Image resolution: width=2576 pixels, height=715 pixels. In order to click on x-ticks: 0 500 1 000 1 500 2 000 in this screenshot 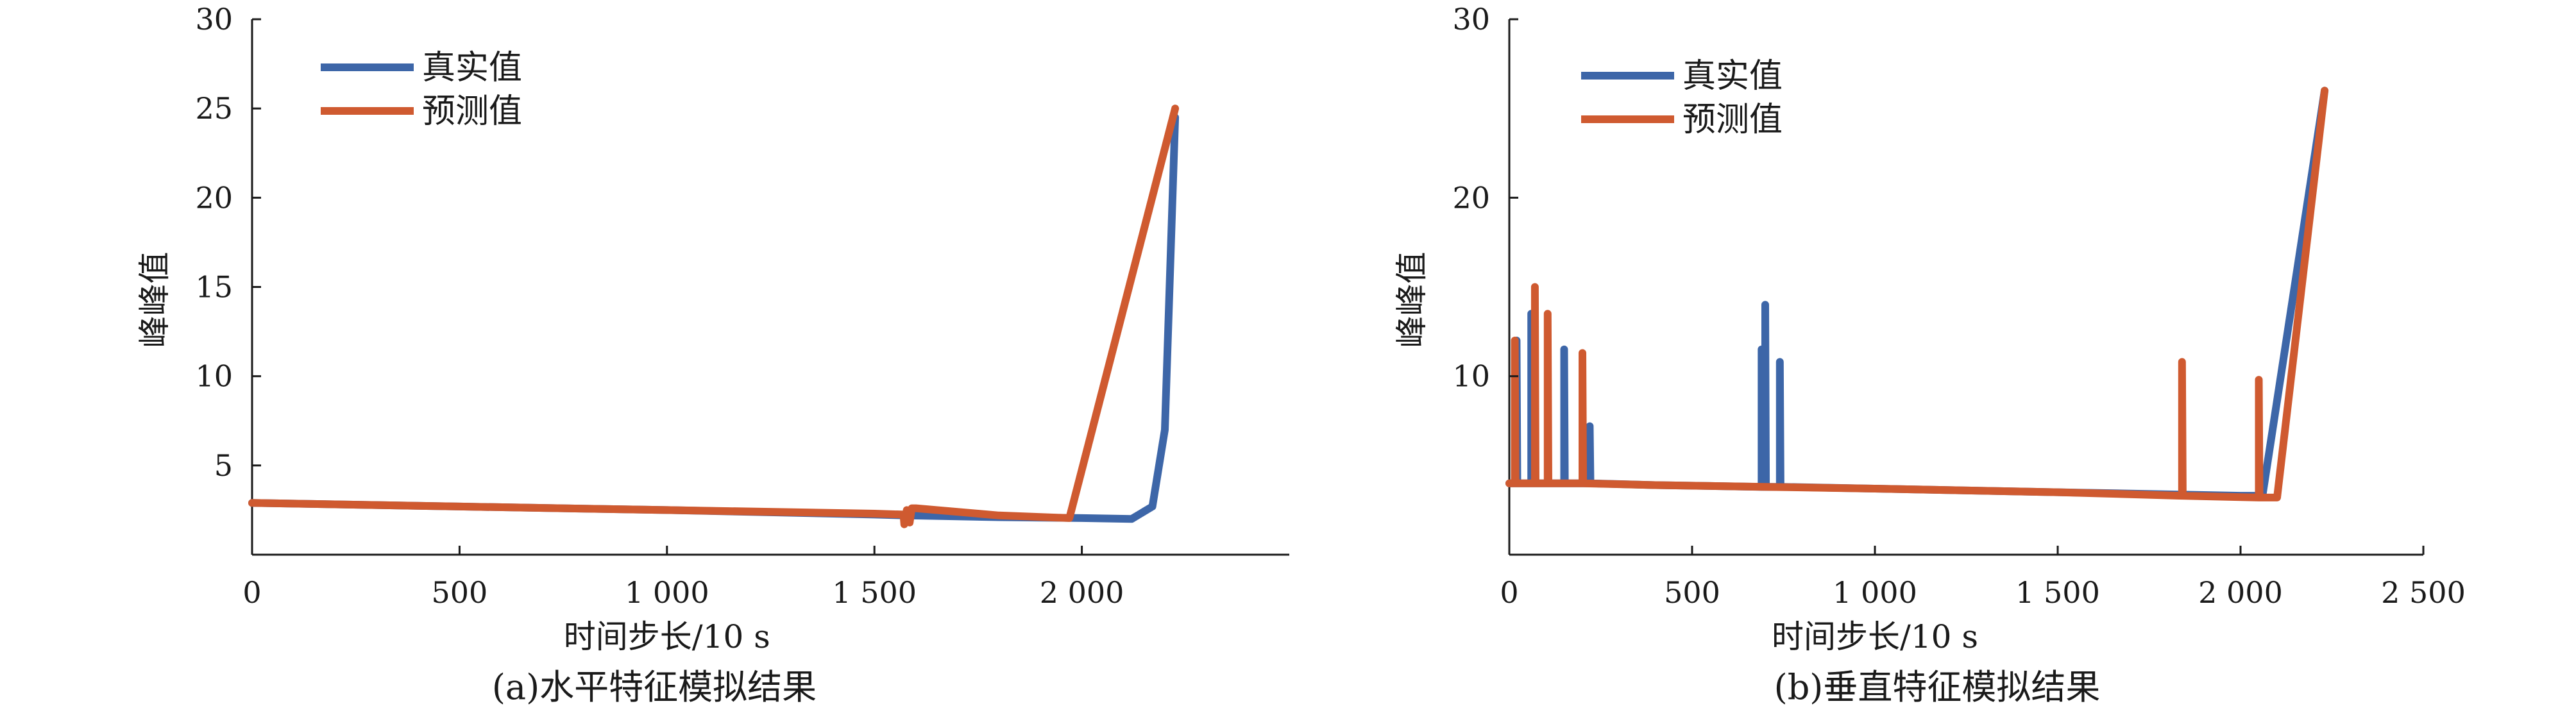, I will do `click(683, 578)`.